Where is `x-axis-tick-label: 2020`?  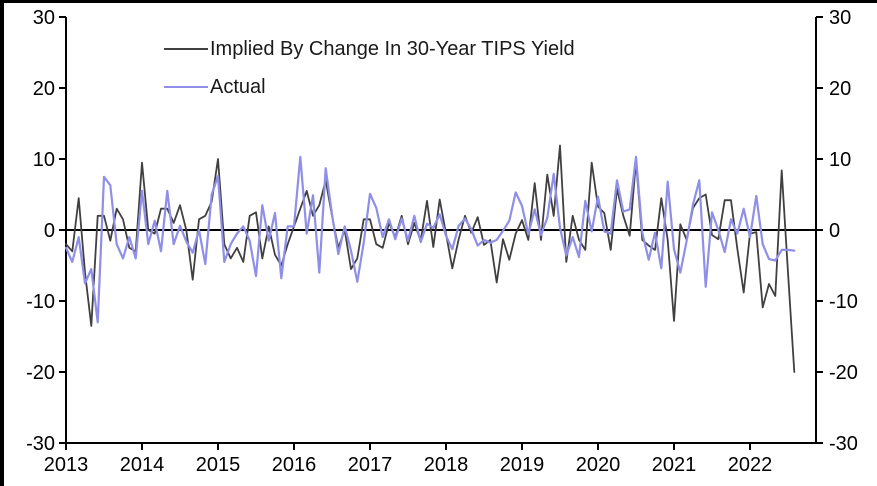 x-axis-tick-label: 2020 is located at coordinates (598, 465).